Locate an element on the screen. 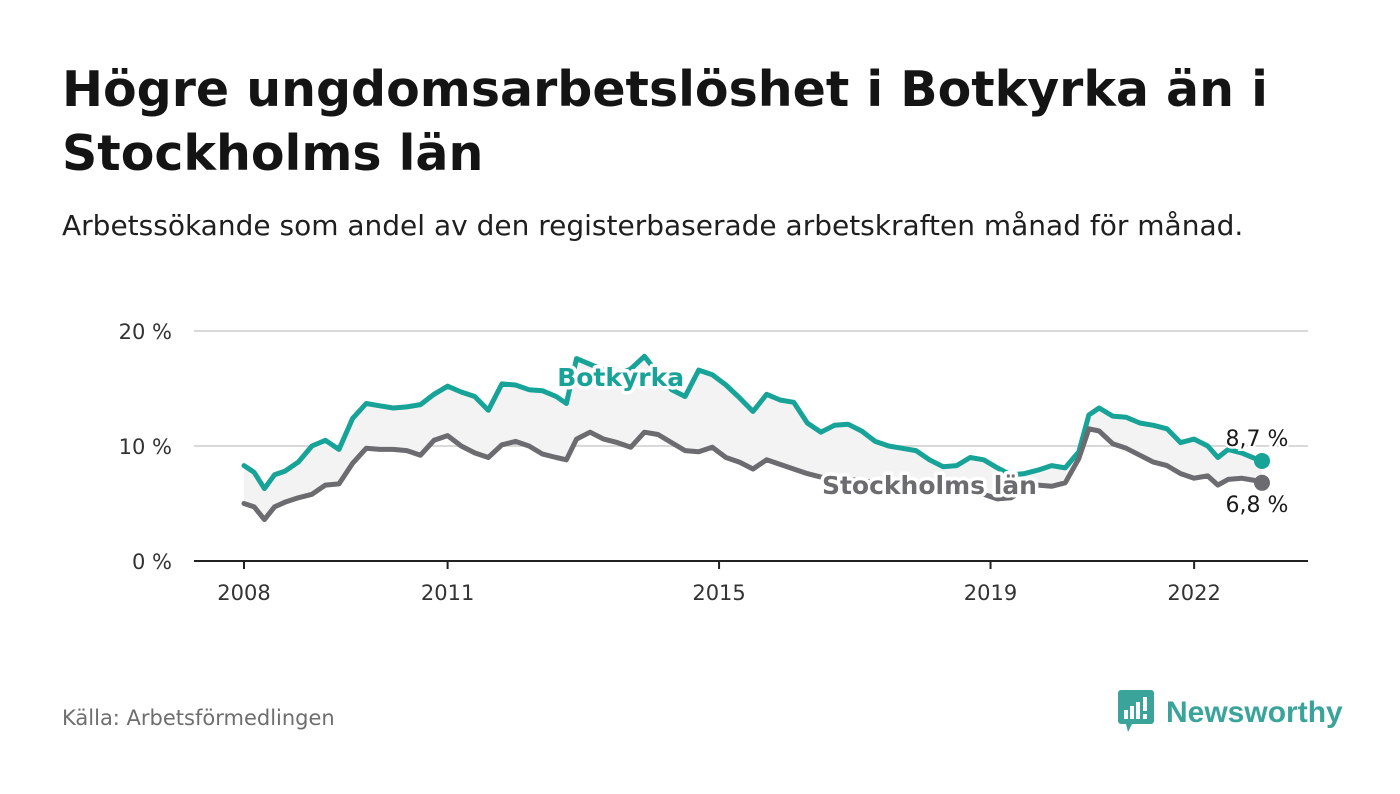 The height and width of the screenshot is (794, 1400). y-tick-label: 0 % is located at coordinates (152, 562).